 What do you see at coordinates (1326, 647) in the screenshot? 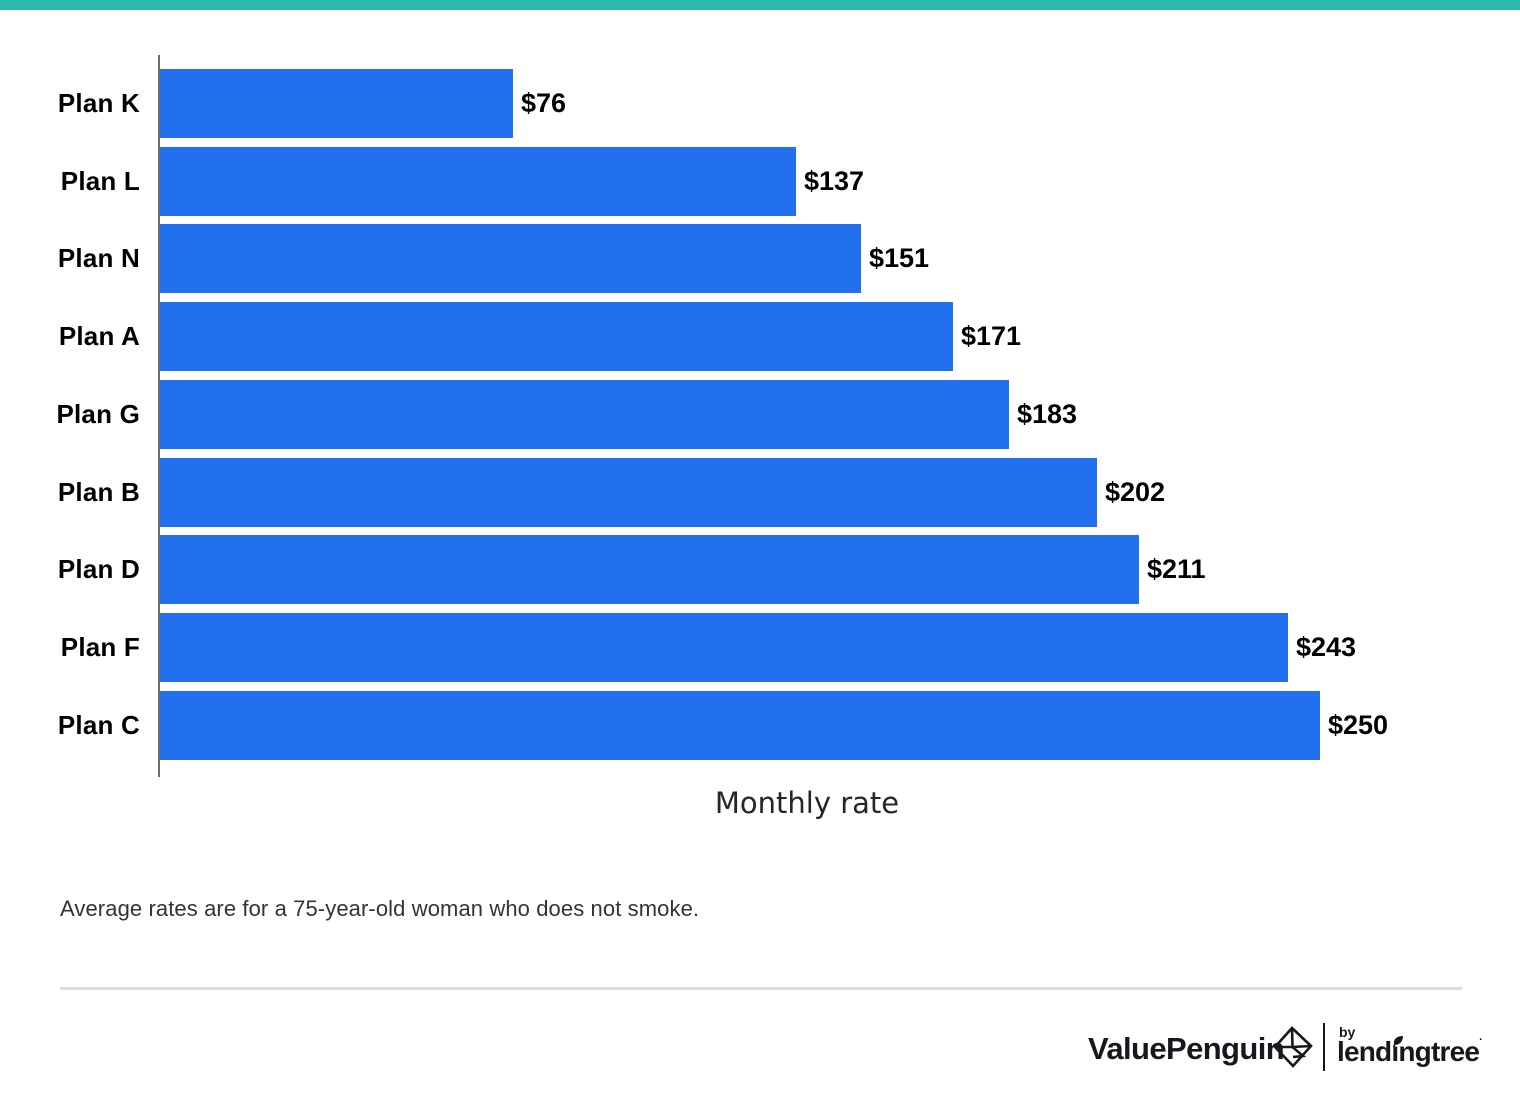
I see `value-label: $243` at bounding box center [1326, 647].